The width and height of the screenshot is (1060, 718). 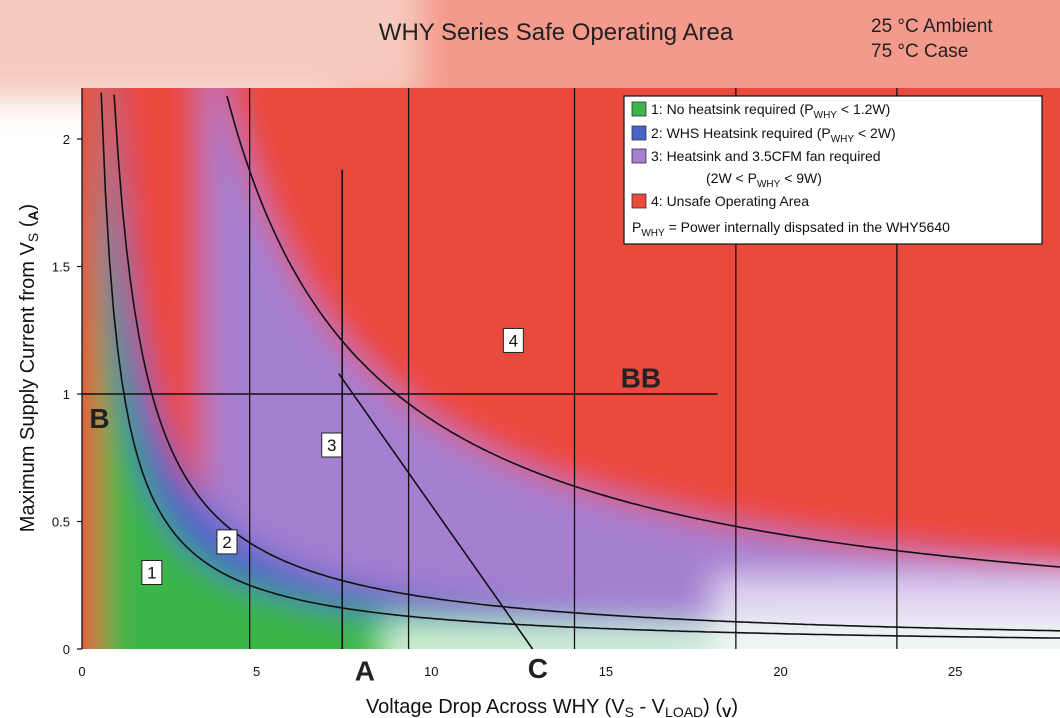 I want to click on glow-top-left, so click(x=210, y=50).